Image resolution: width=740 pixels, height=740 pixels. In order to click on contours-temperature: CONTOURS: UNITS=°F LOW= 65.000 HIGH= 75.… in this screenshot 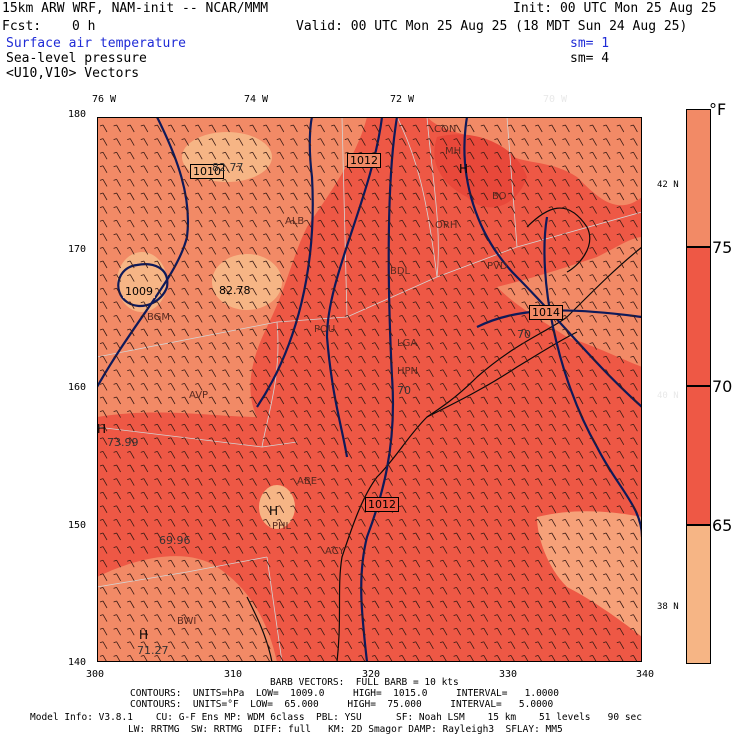, I will do `click(342, 704)`.